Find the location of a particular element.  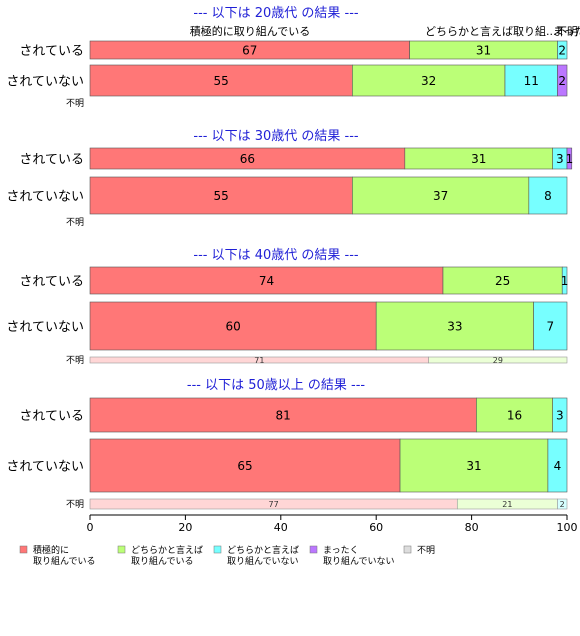

data-label: 32 is located at coordinates (428, 81).